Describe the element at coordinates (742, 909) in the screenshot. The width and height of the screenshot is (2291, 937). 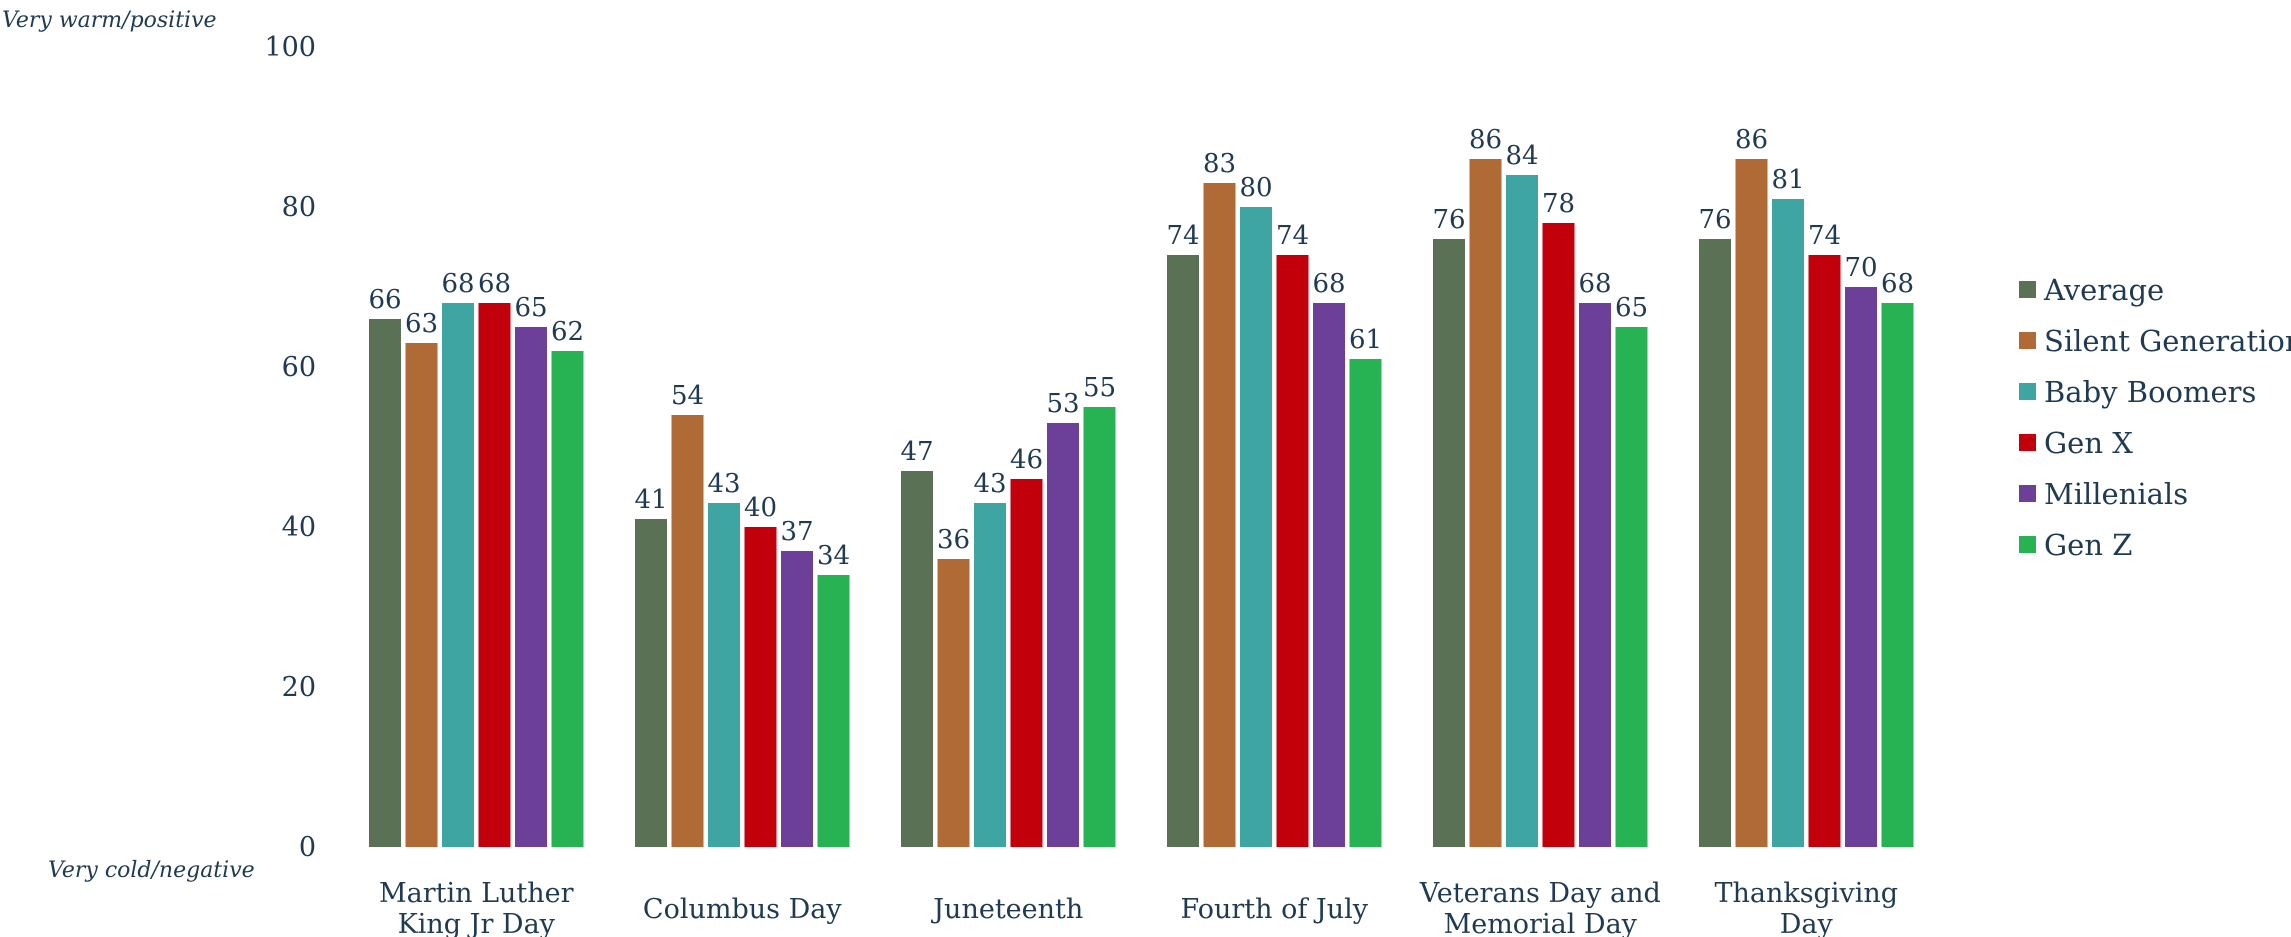
I see `category-label: Columbus Day` at that location.